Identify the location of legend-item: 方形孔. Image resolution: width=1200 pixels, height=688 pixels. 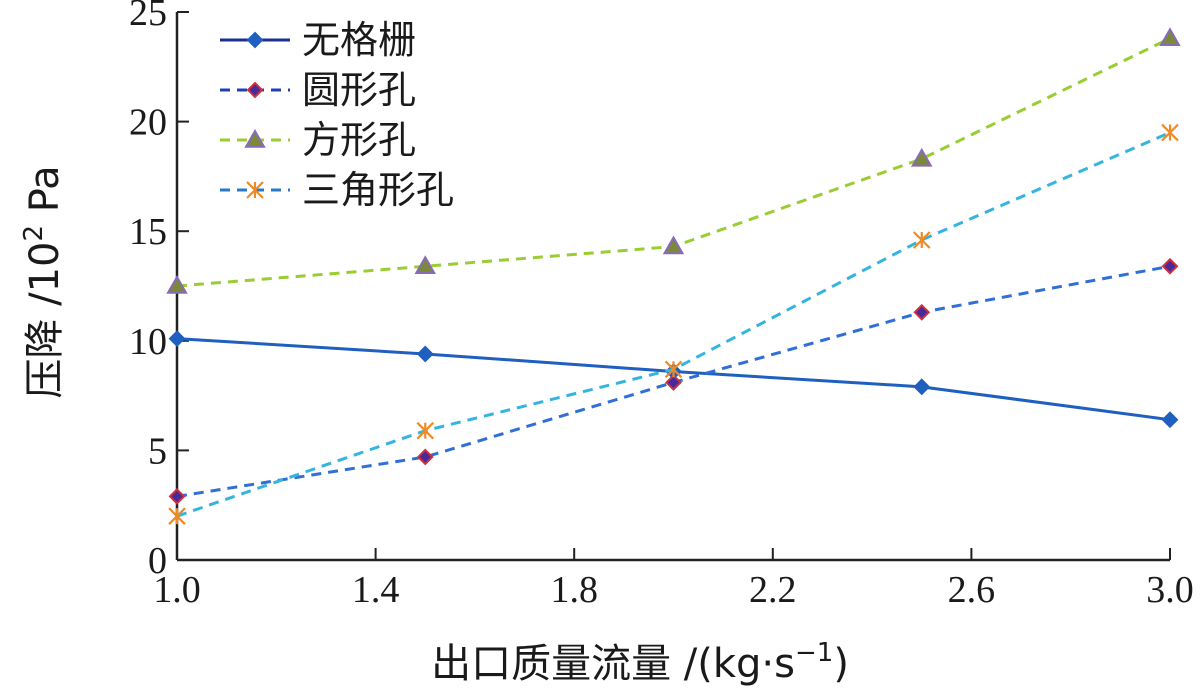
(318, 140).